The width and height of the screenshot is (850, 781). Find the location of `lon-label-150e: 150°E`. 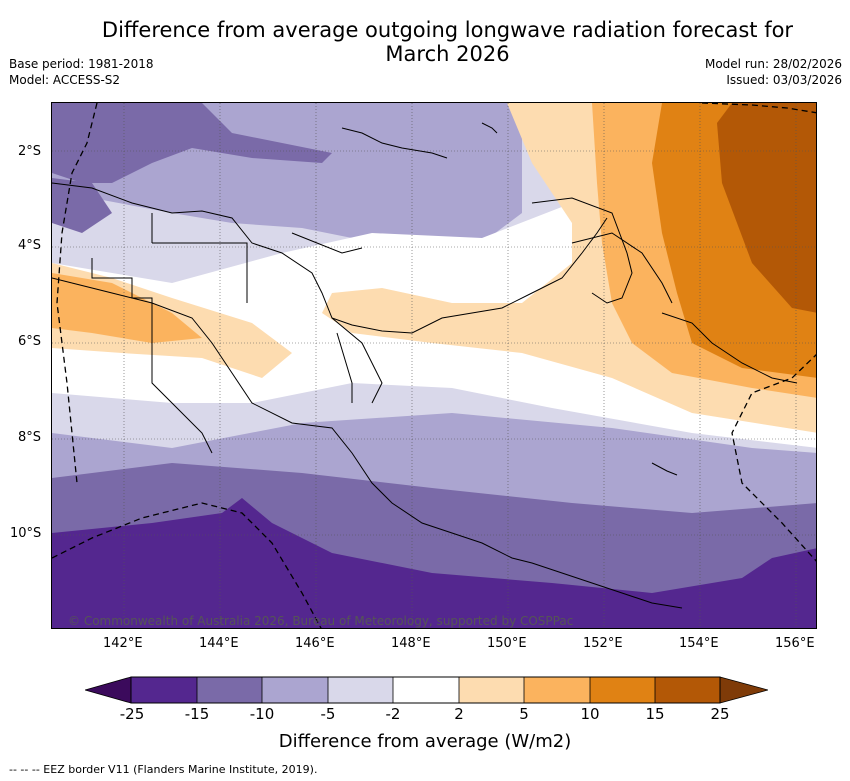

lon-label-150e: 150°E is located at coordinates (507, 643).